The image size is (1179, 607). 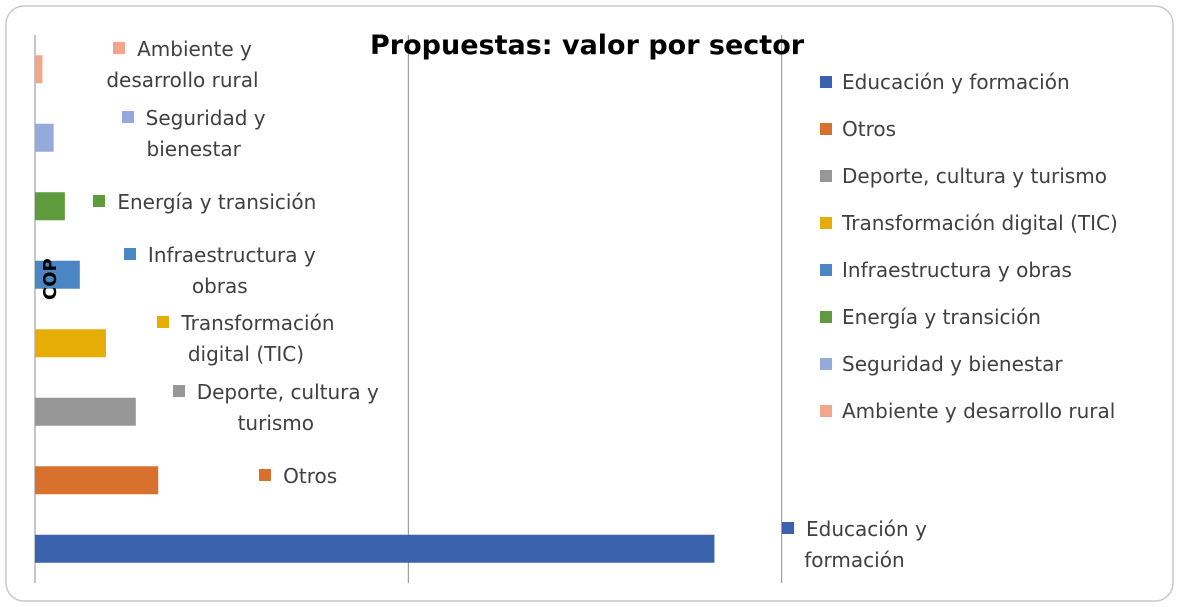 I want to click on legend-label: Transformación digital (TIC), so click(x=980, y=223).